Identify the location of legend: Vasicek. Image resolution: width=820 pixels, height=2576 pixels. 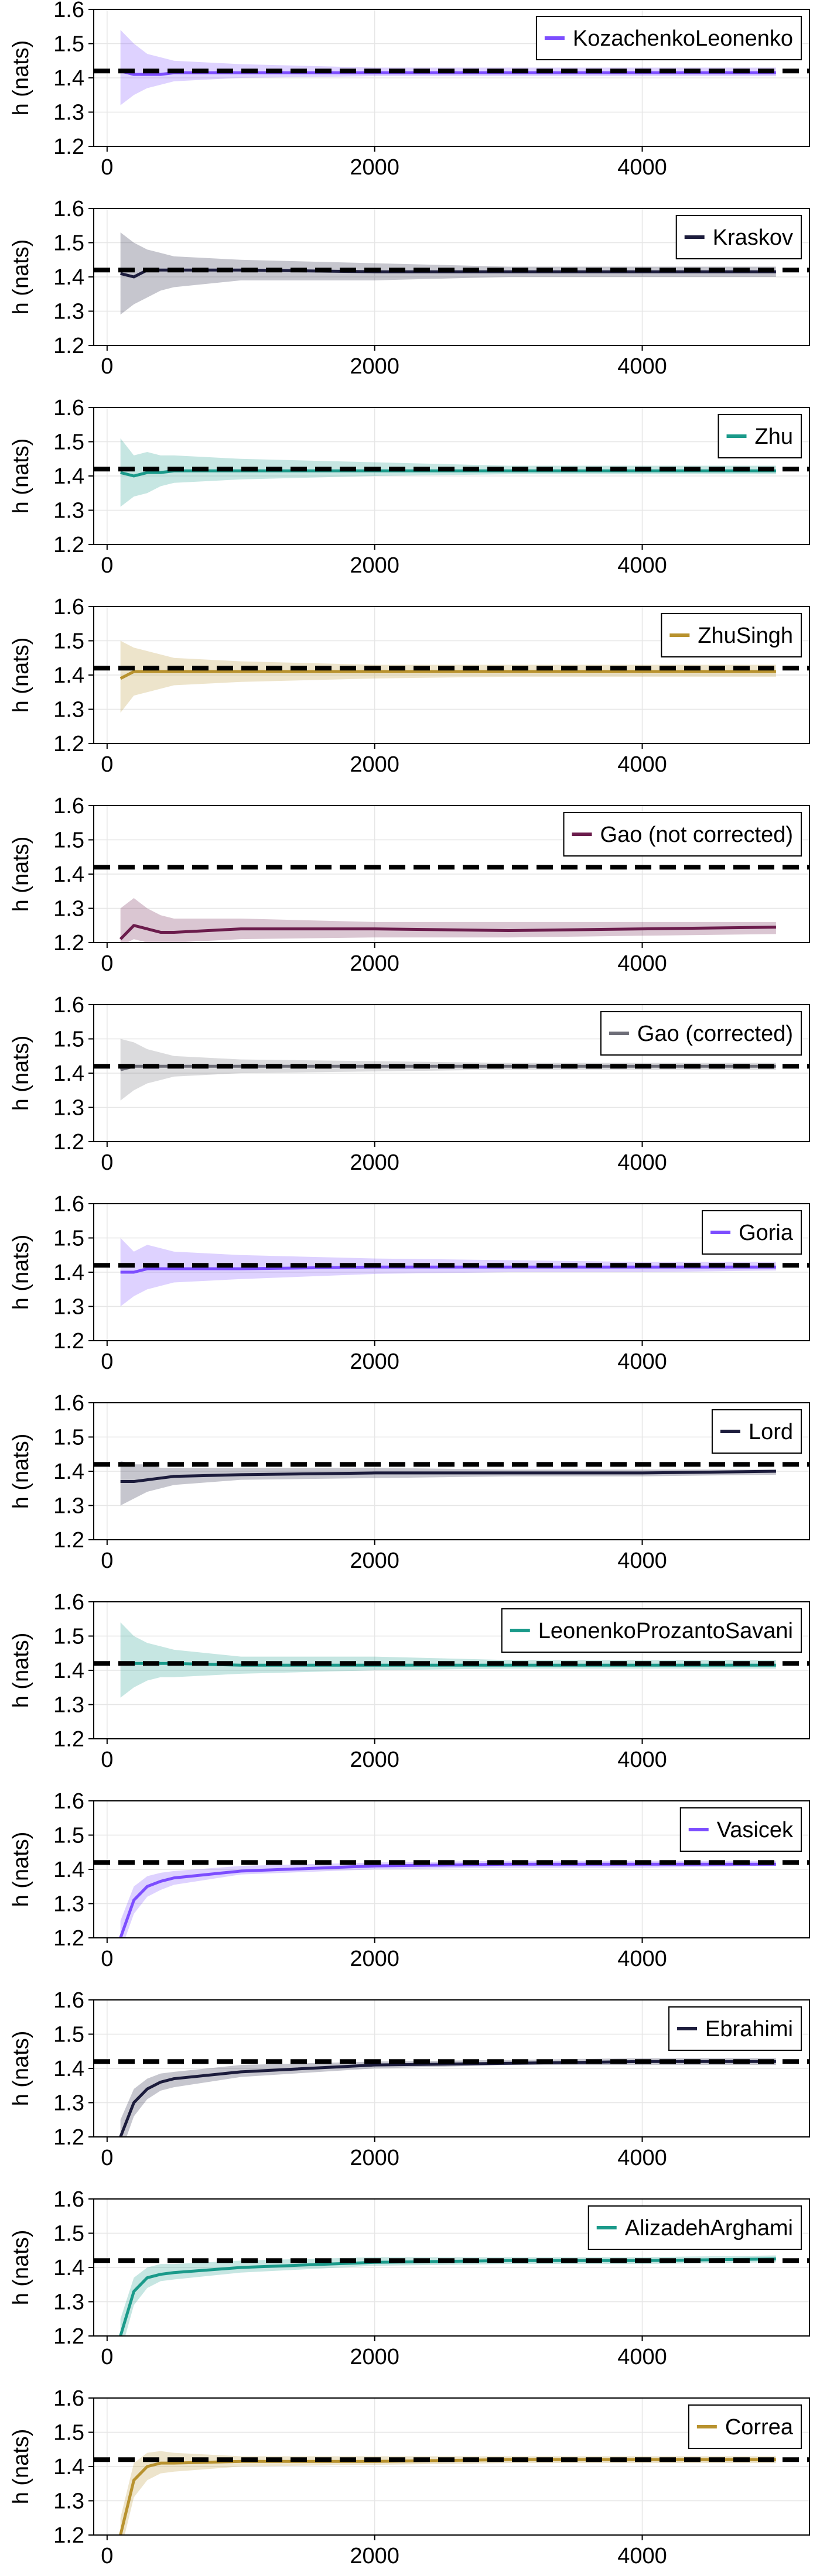
(740, 1829).